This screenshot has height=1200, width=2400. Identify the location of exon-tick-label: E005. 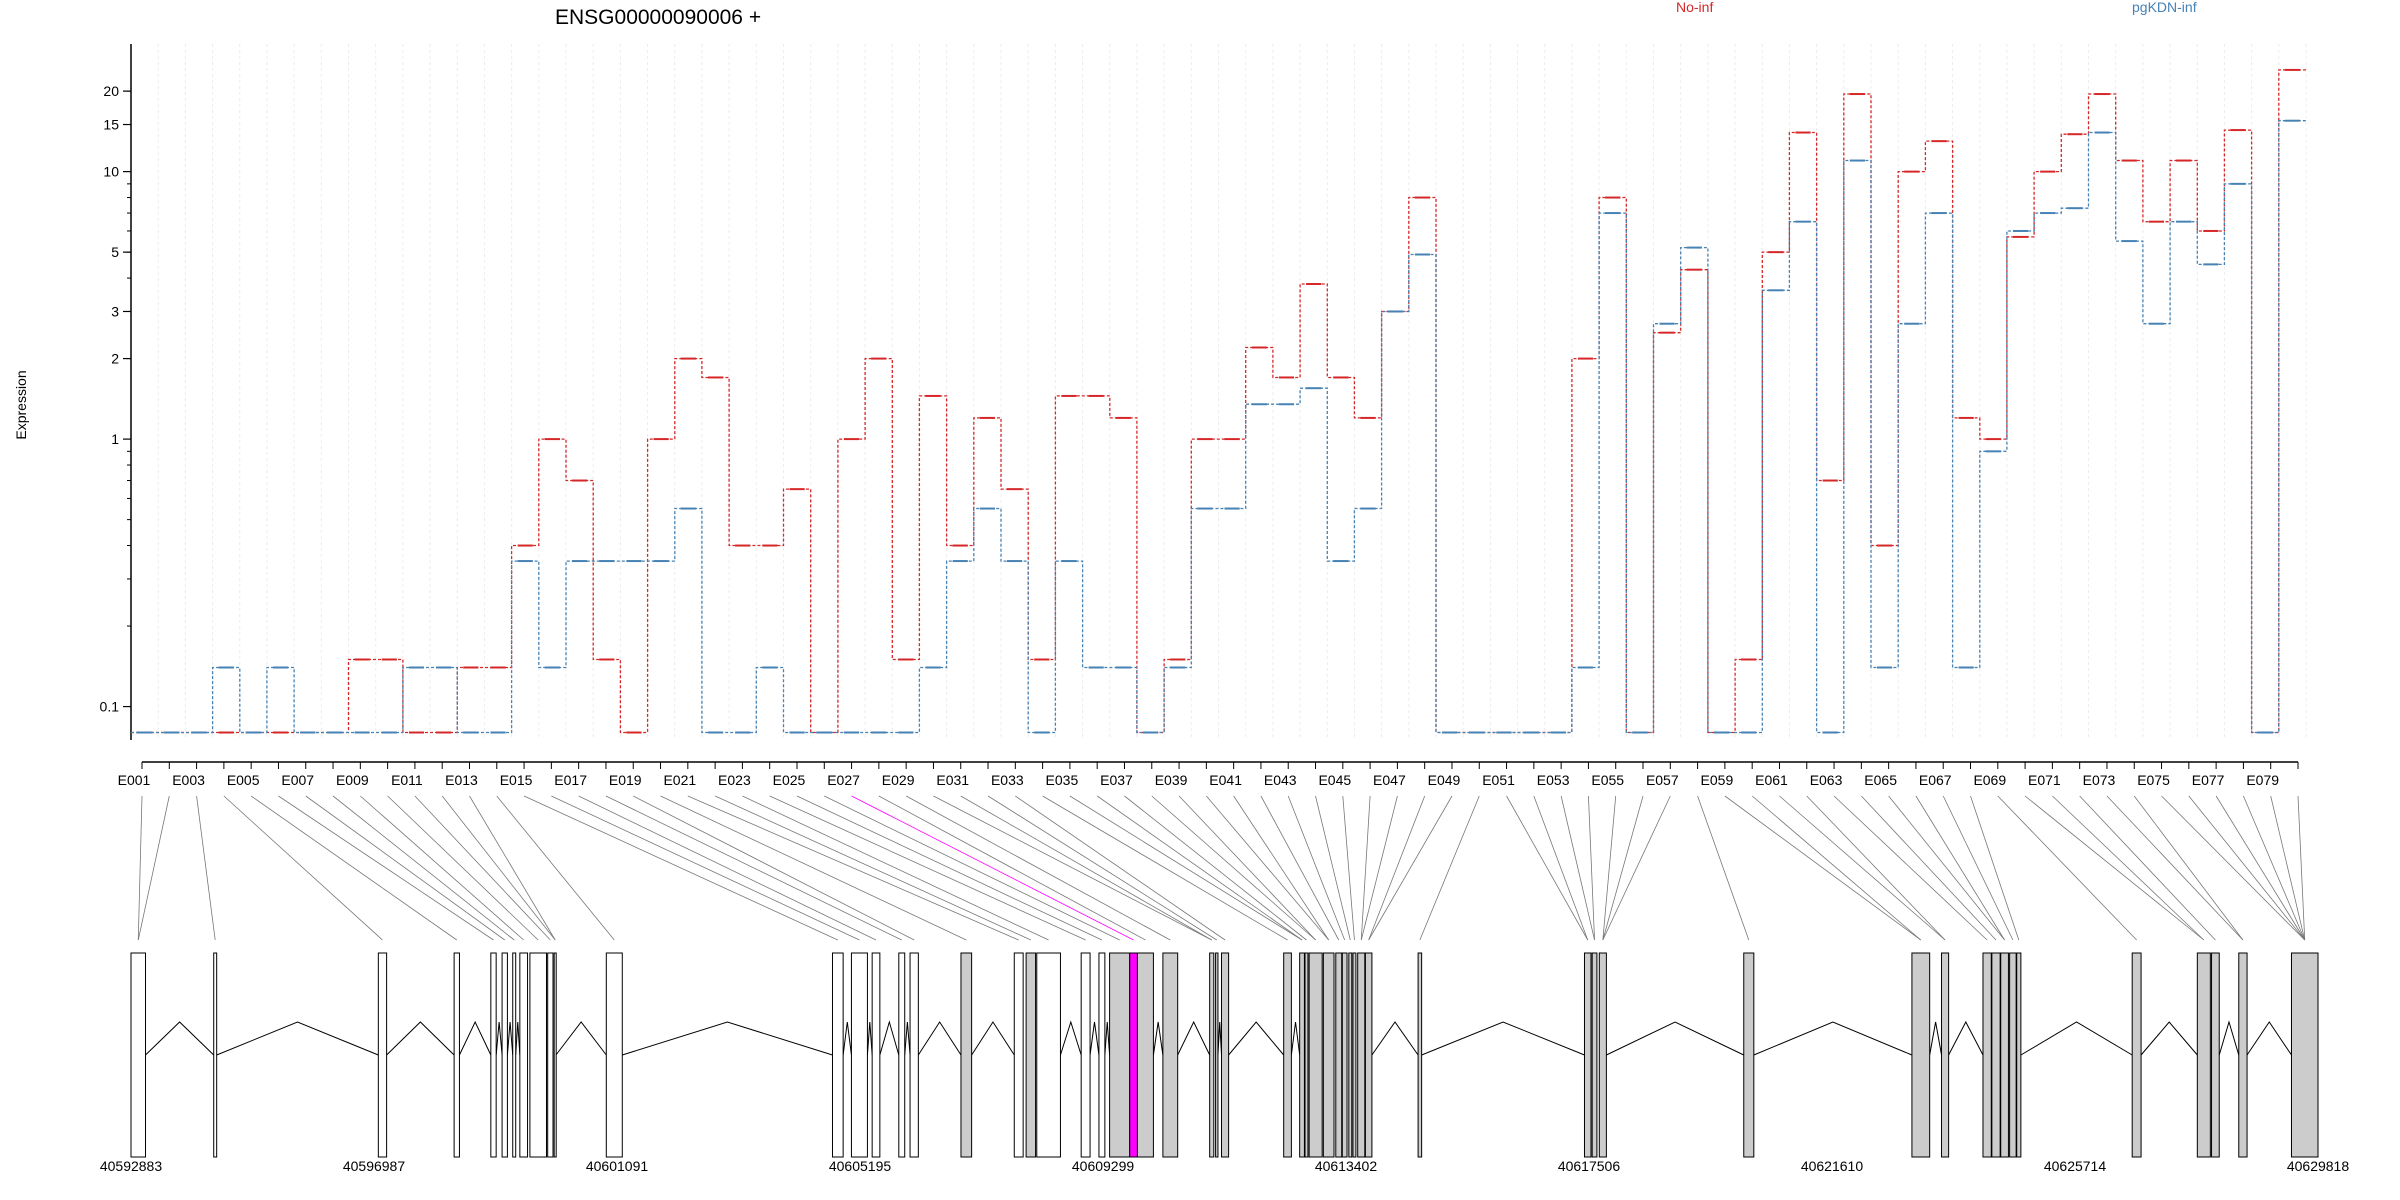
(243, 780).